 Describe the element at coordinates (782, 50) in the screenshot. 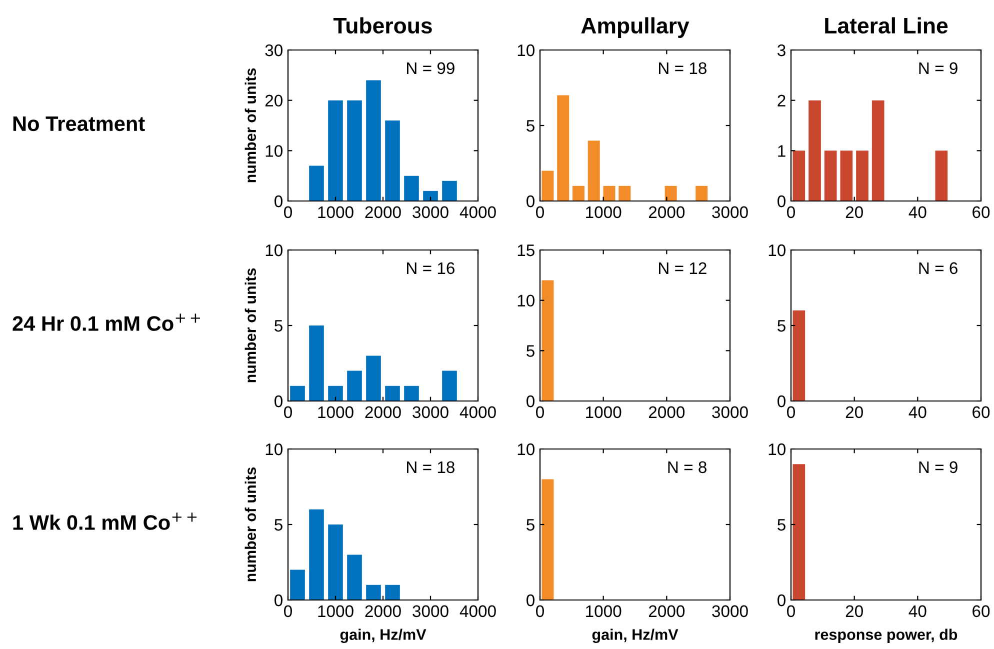

I see `y-tick-label: 3` at that location.